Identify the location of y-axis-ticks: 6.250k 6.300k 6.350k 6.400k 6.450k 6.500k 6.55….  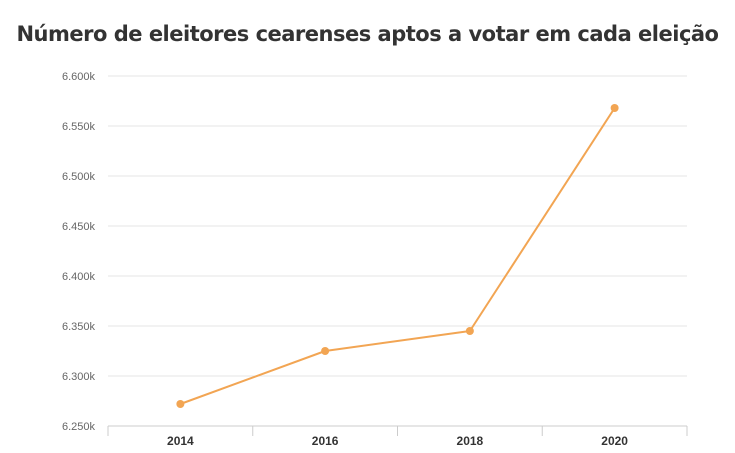
(79, 252).